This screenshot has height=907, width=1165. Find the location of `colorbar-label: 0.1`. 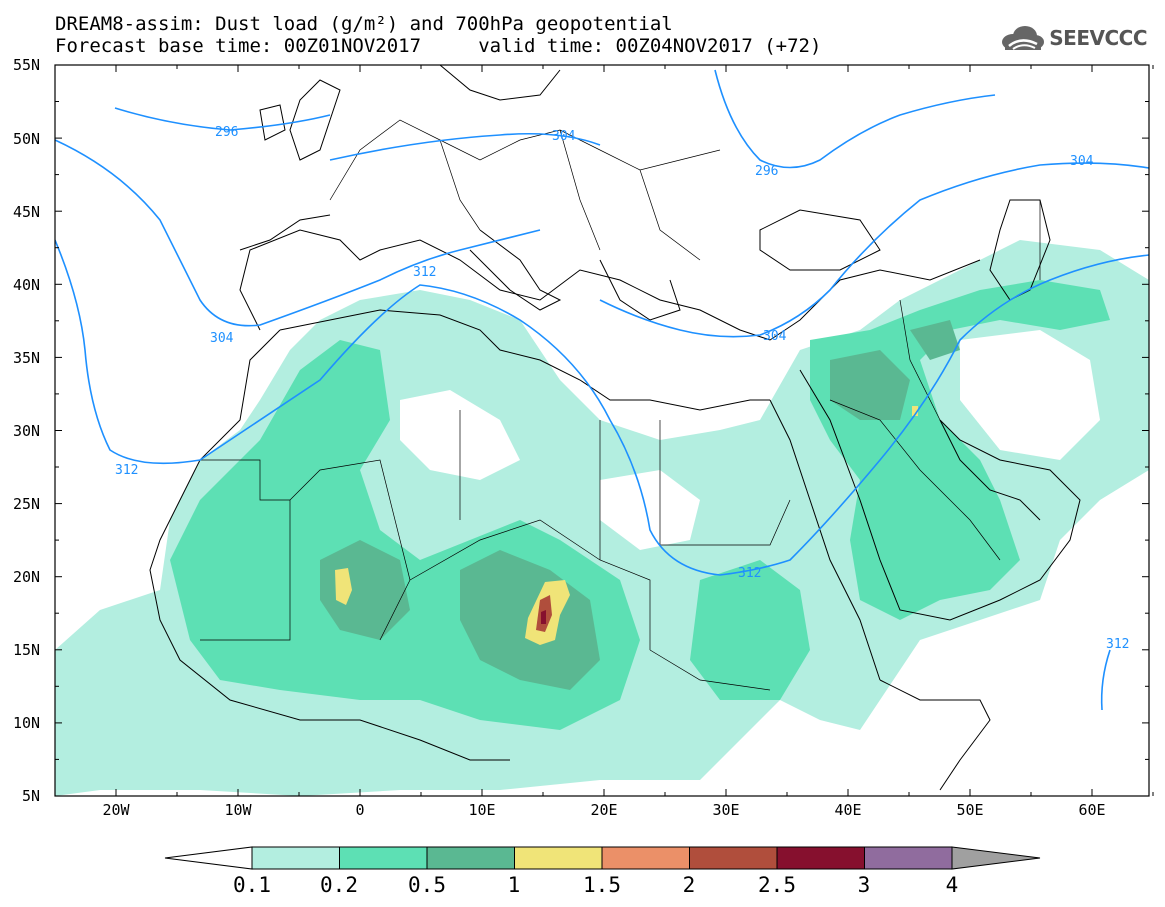

colorbar-label: 0.1 is located at coordinates (252, 885).